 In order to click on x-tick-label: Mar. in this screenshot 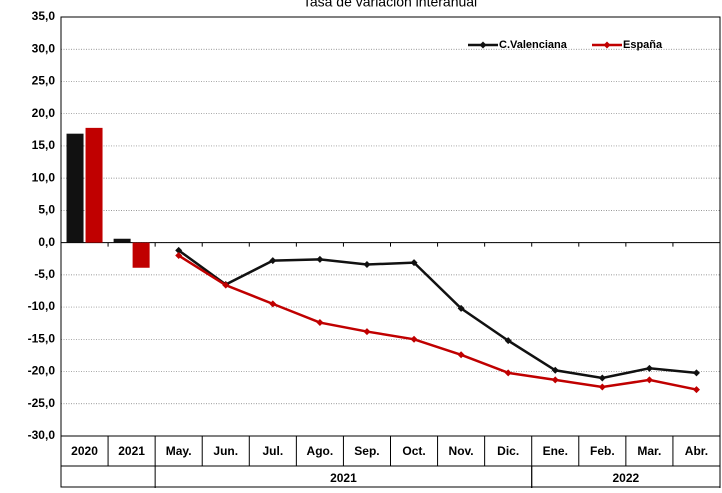, I will do `click(649, 451)`.